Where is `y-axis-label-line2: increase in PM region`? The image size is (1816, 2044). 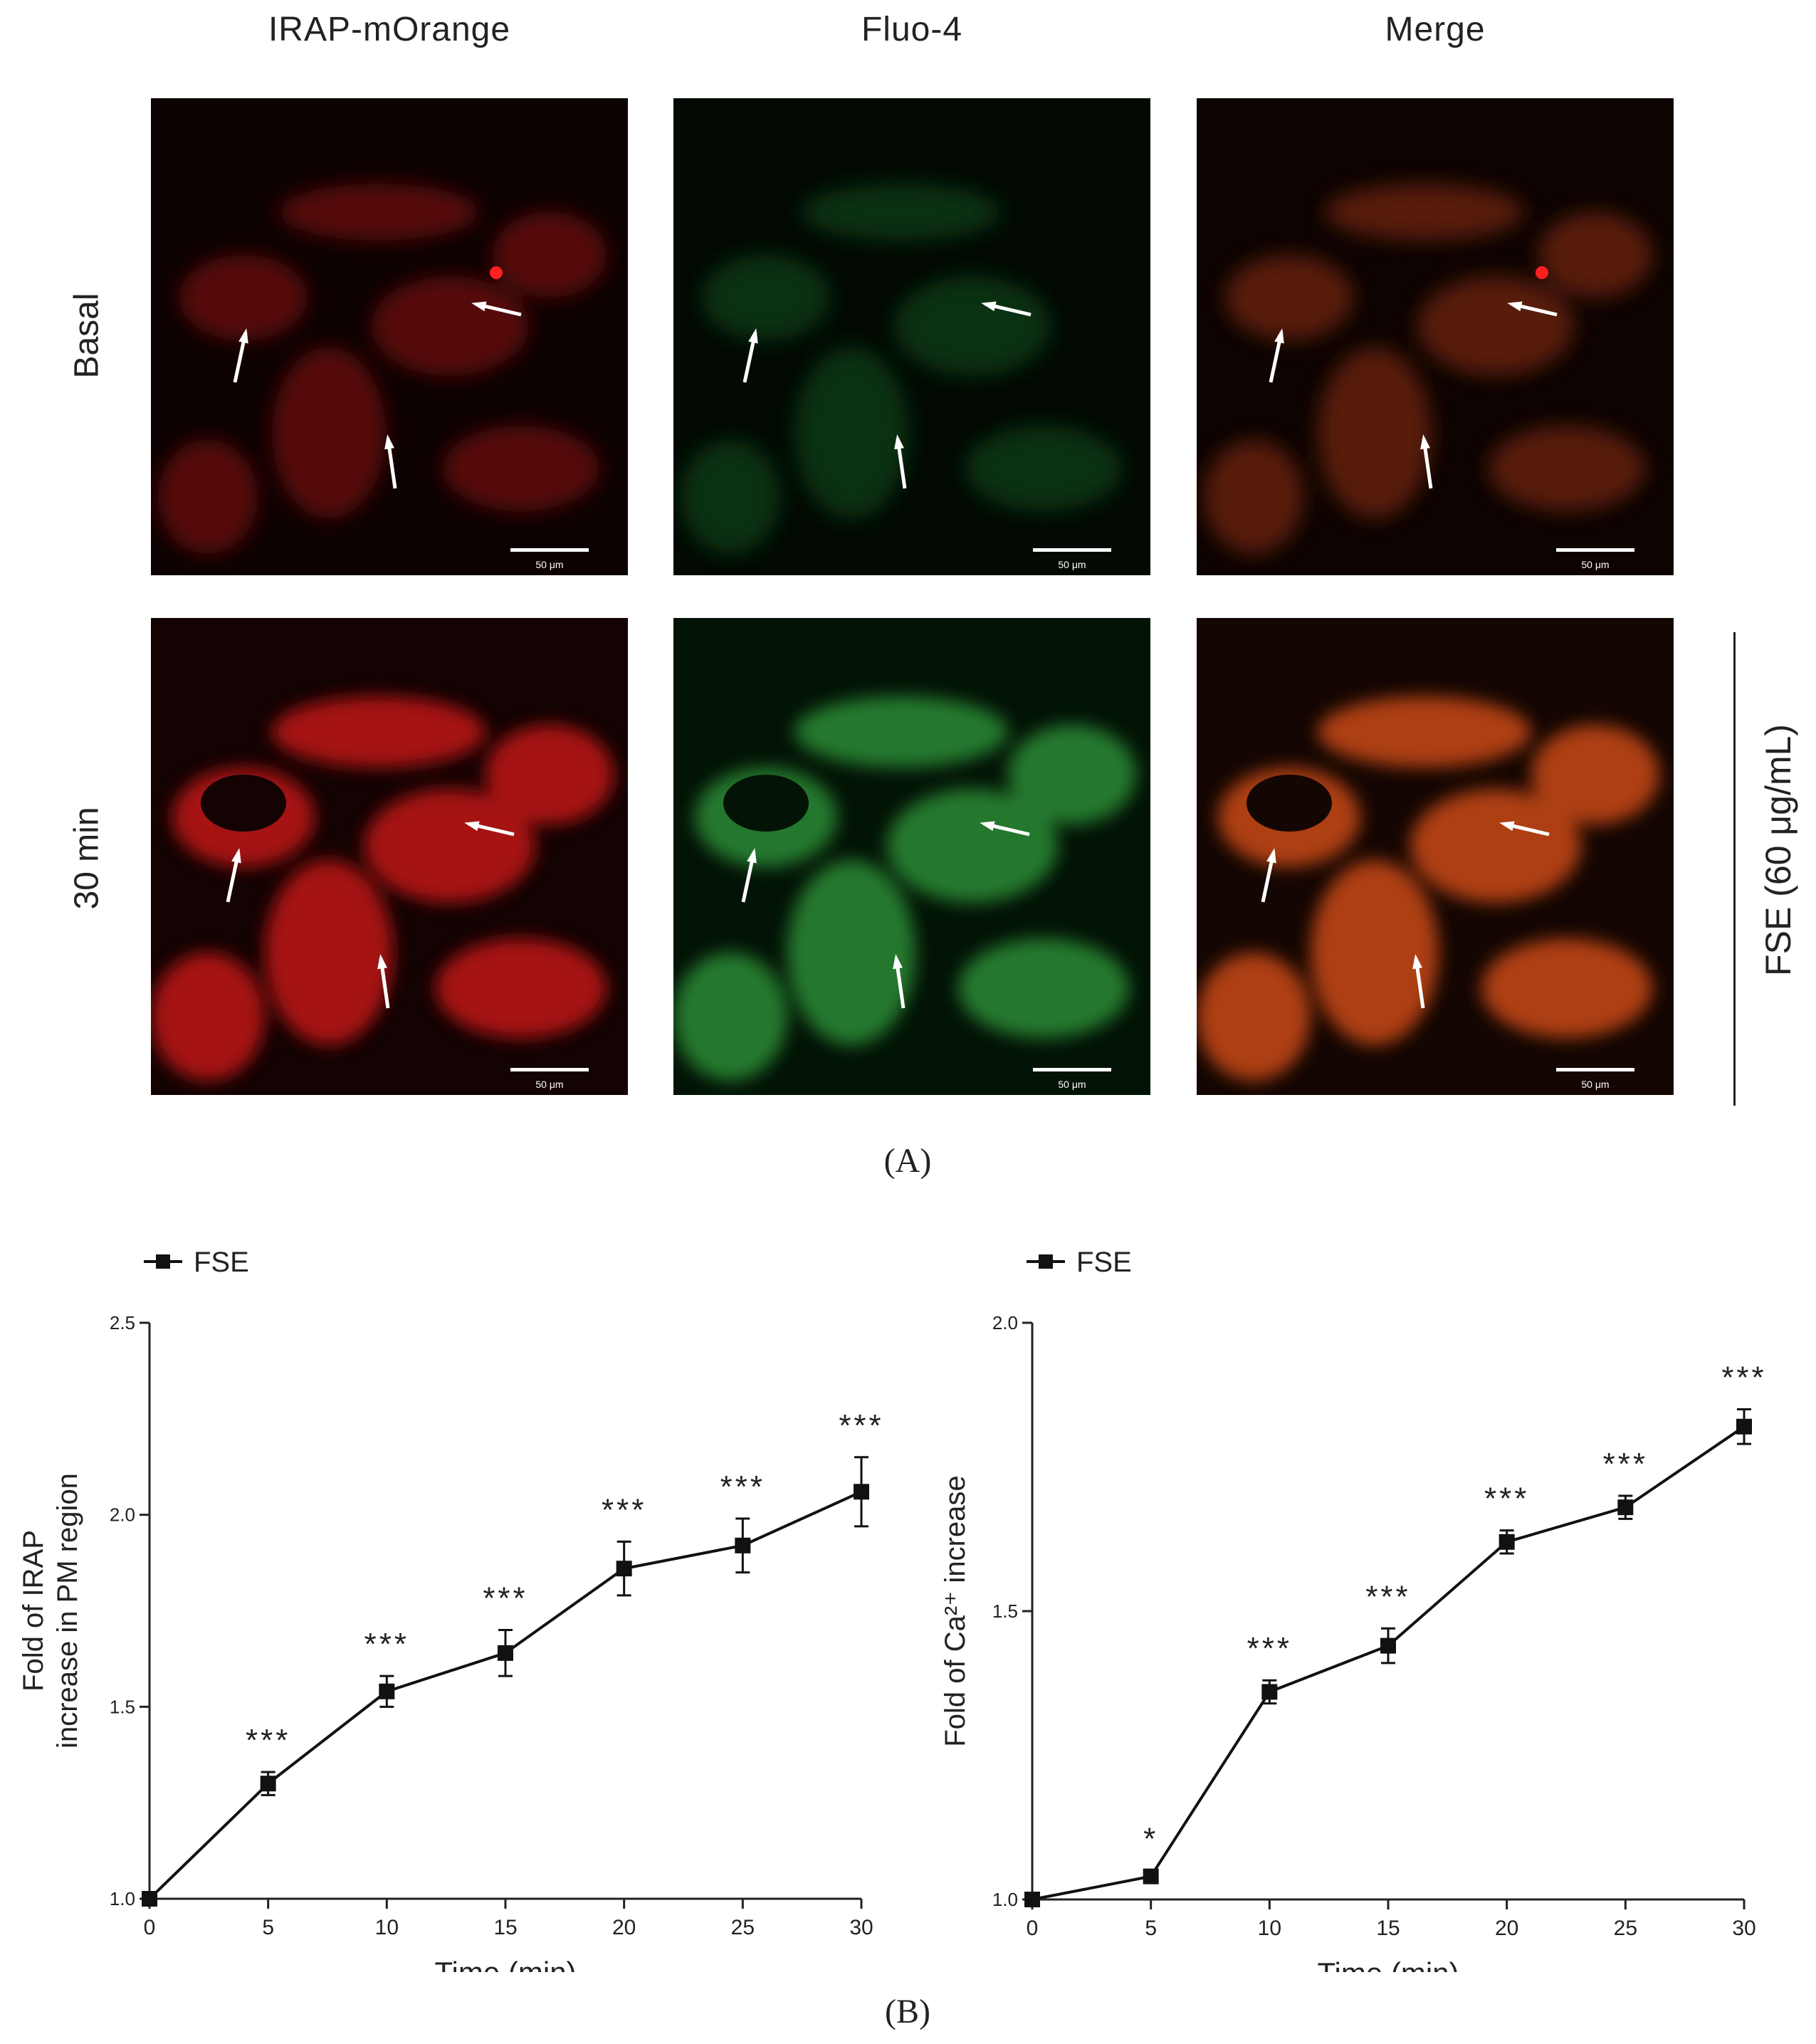
y-axis-label-line2: increase in PM region is located at coordinates (67, 1611).